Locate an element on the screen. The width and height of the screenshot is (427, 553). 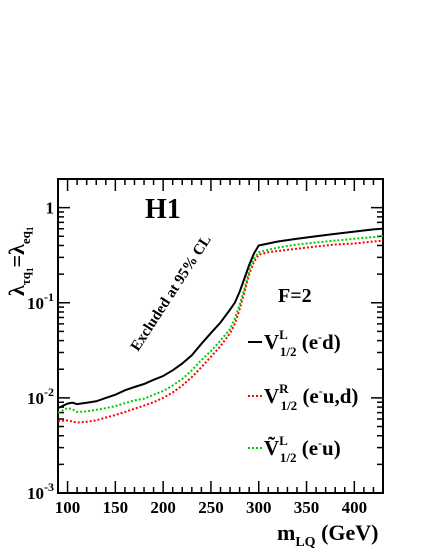
excluded-annotation: Excluded at 95% CL is located at coordinates (171, 294).